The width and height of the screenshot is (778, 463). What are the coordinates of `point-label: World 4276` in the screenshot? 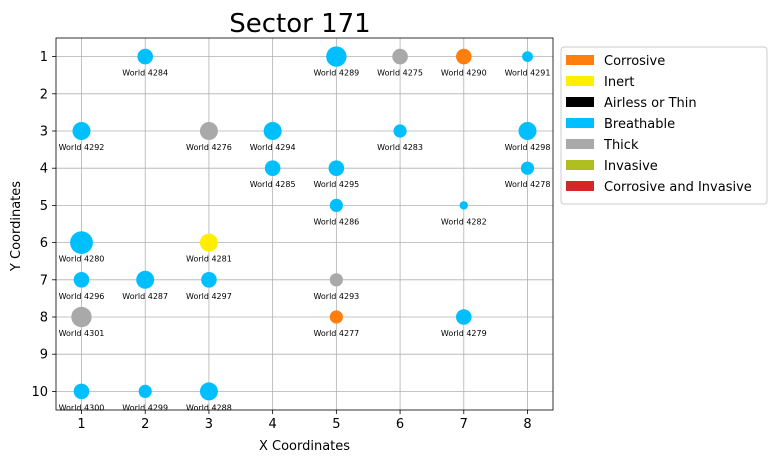 It's located at (209, 147).